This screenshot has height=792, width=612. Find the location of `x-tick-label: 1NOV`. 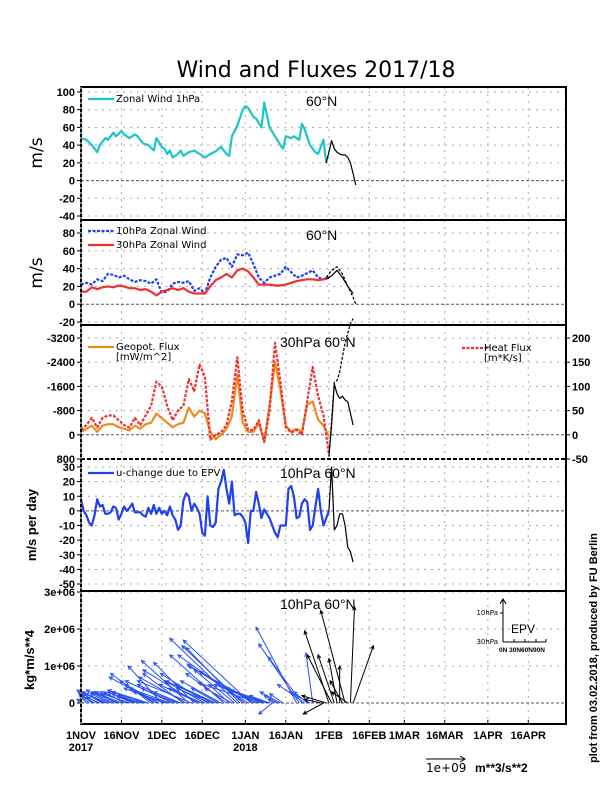

x-tick-label: 1NOV is located at coordinates (81, 736).